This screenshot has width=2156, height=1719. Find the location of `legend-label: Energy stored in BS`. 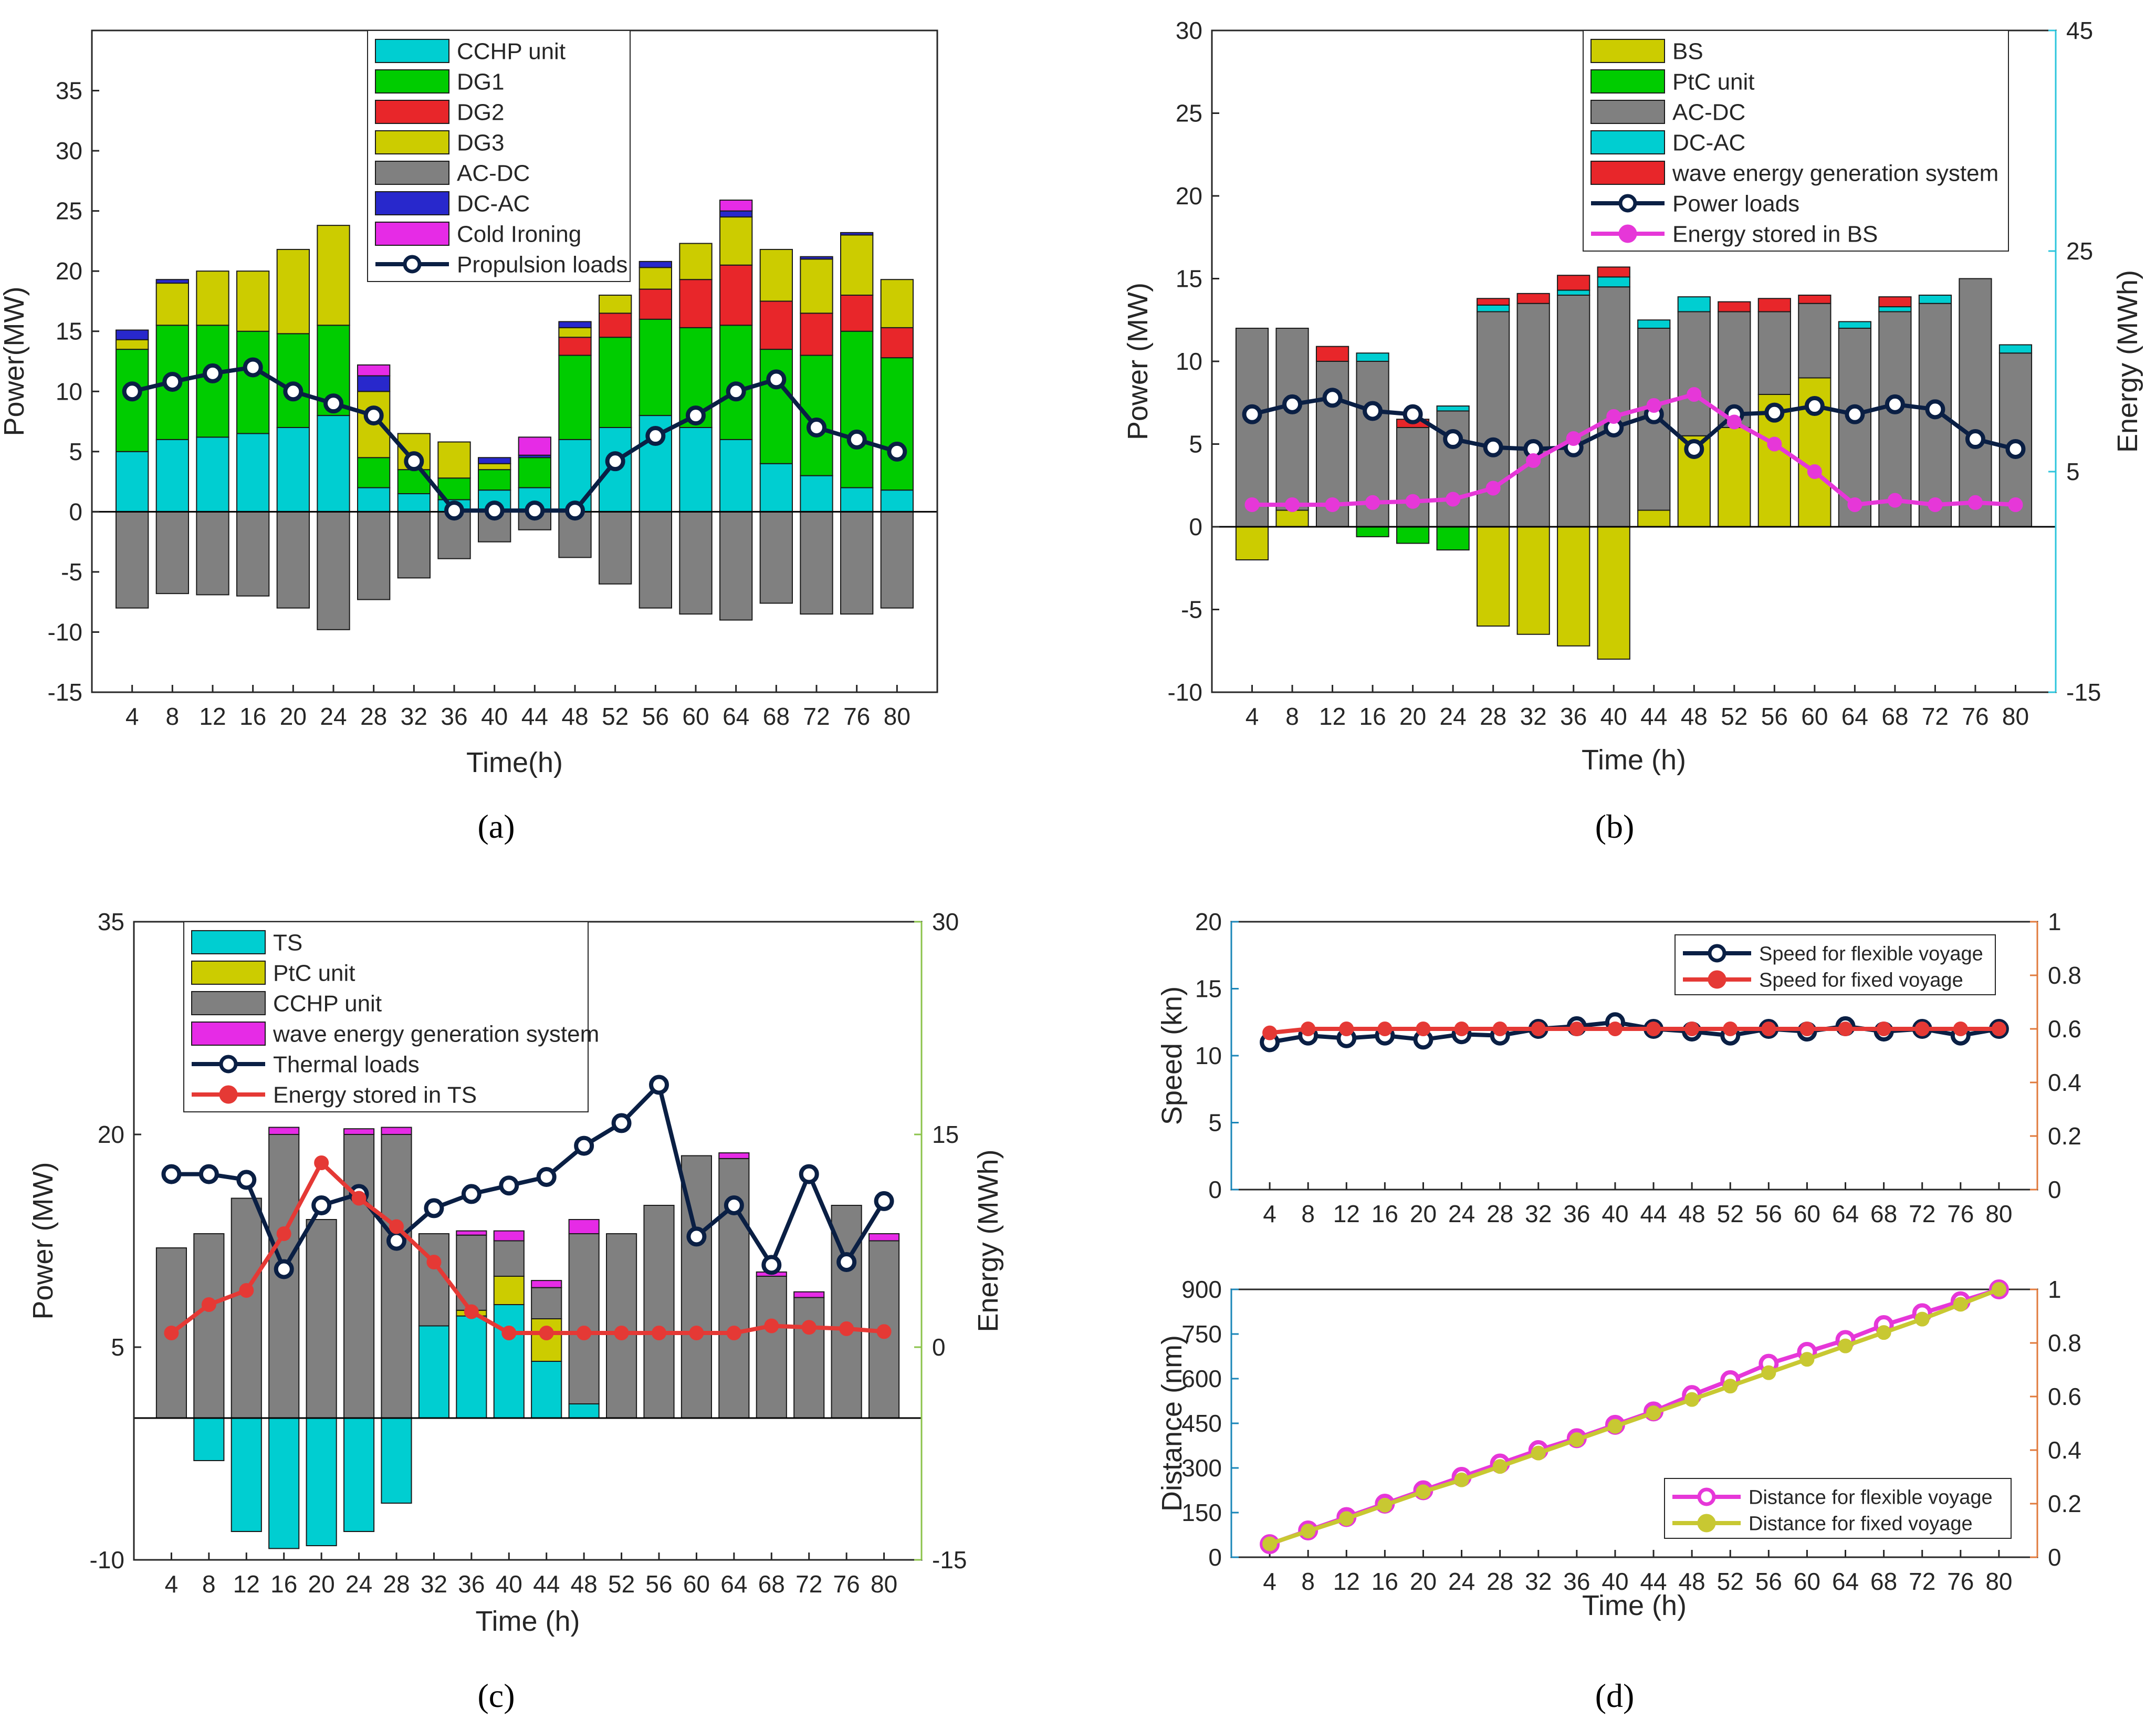

legend-label: Energy stored in BS is located at coordinates (1775, 234).